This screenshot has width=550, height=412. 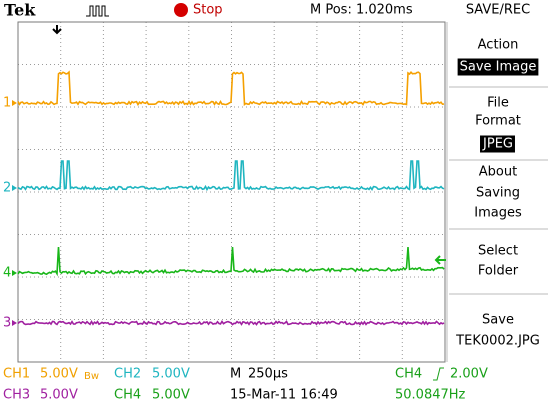 What do you see at coordinates (498, 121) in the screenshot?
I see `menu-label: Format` at bounding box center [498, 121].